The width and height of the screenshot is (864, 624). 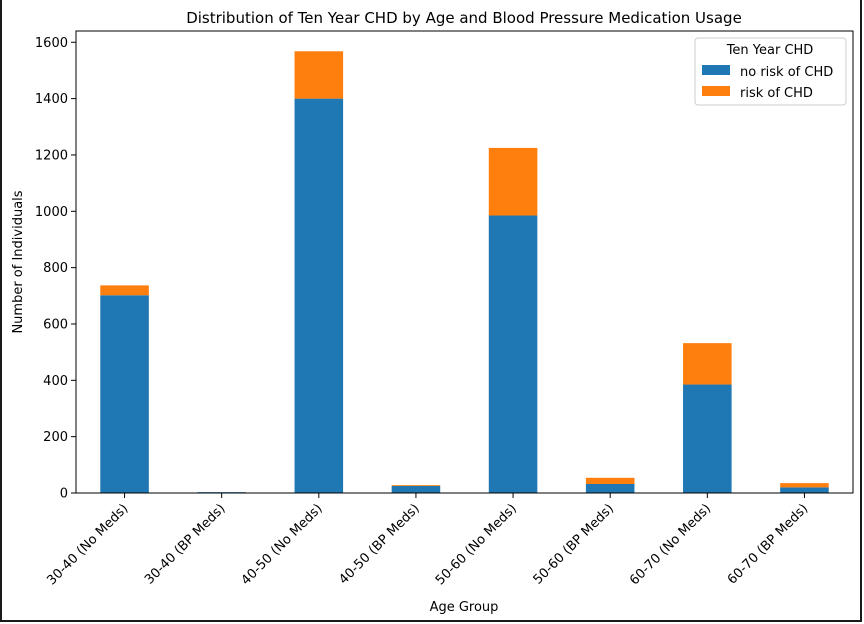 What do you see at coordinates (464, 607) in the screenshot?
I see `x-axis-label: Age Group` at bounding box center [464, 607].